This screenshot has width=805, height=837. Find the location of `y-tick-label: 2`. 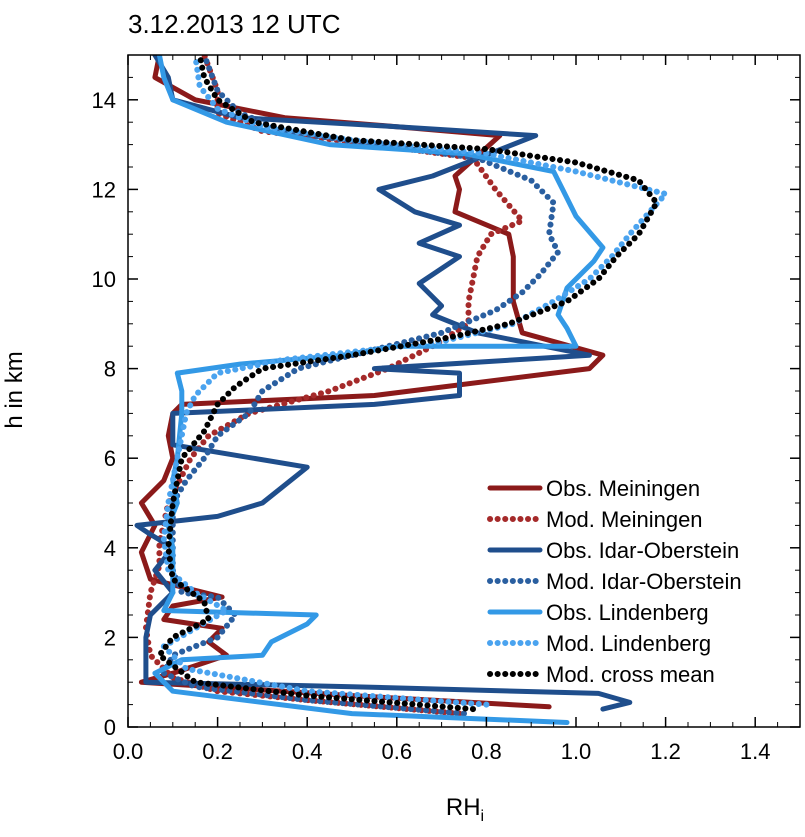

y-tick-label: 2 is located at coordinates (110, 637).